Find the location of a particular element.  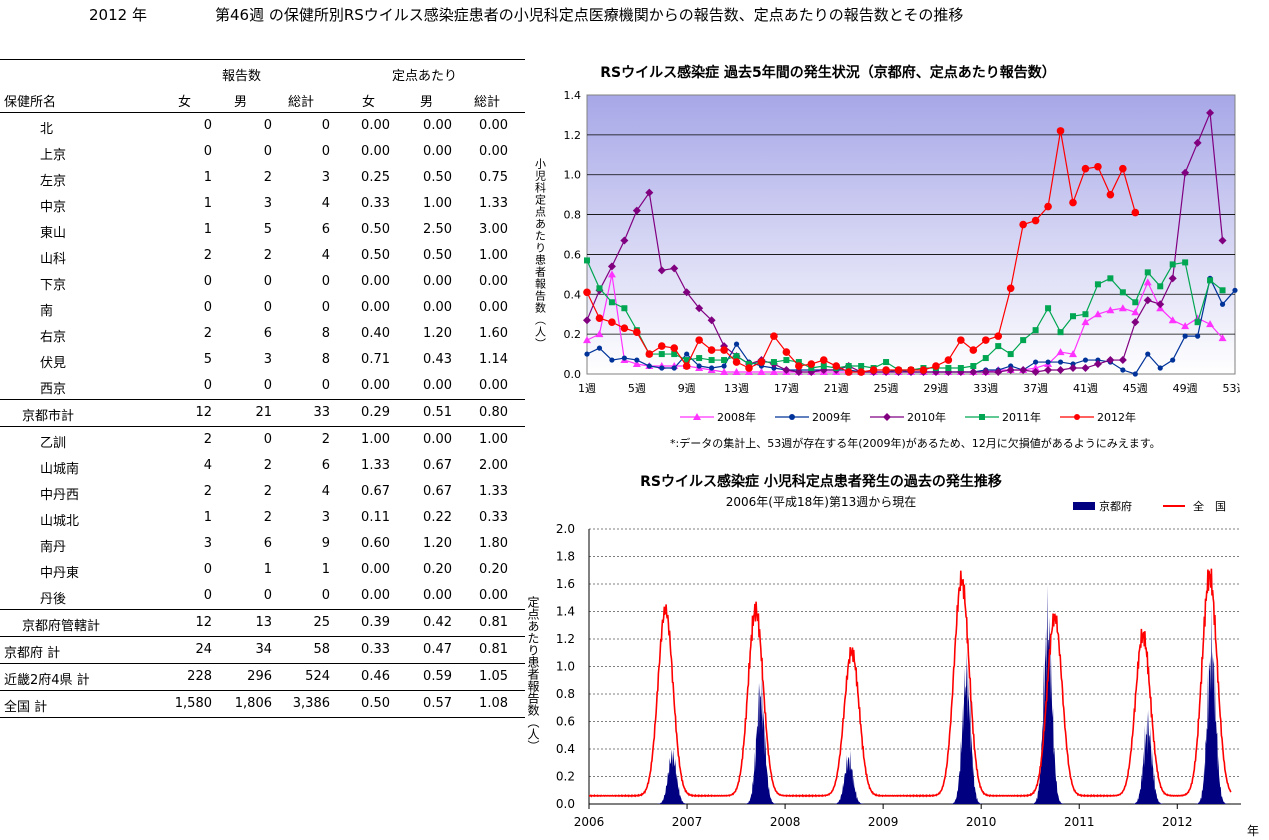

col-total-header: 総計 is located at coordinates (301, 102).